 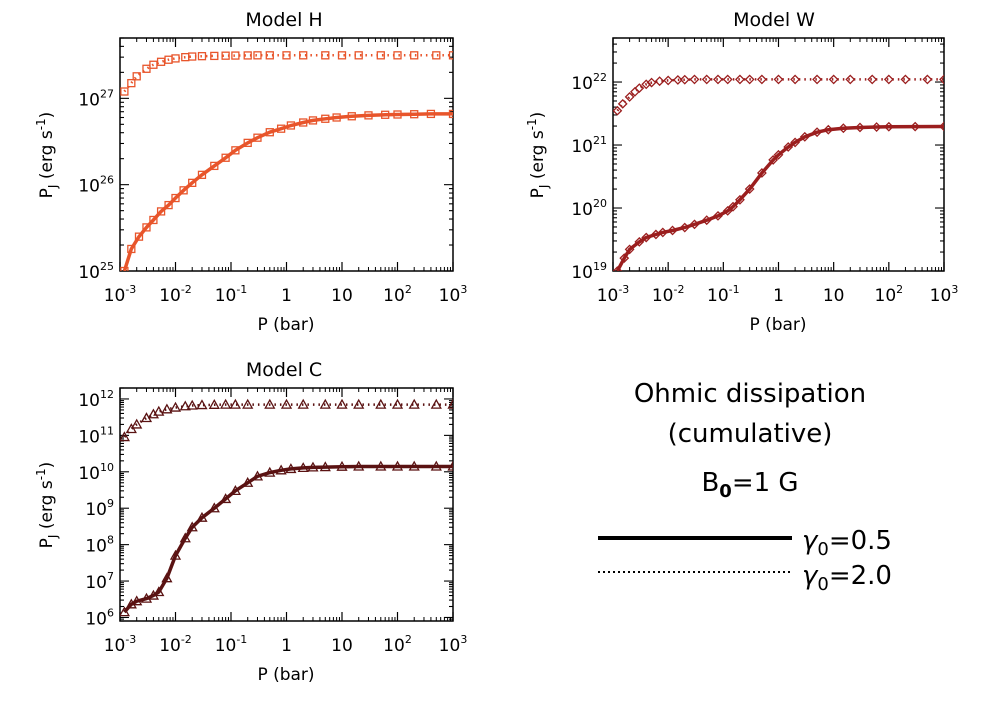 I want to click on y-axis-label: PJ (erg s-1), so click(x=538, y=155).